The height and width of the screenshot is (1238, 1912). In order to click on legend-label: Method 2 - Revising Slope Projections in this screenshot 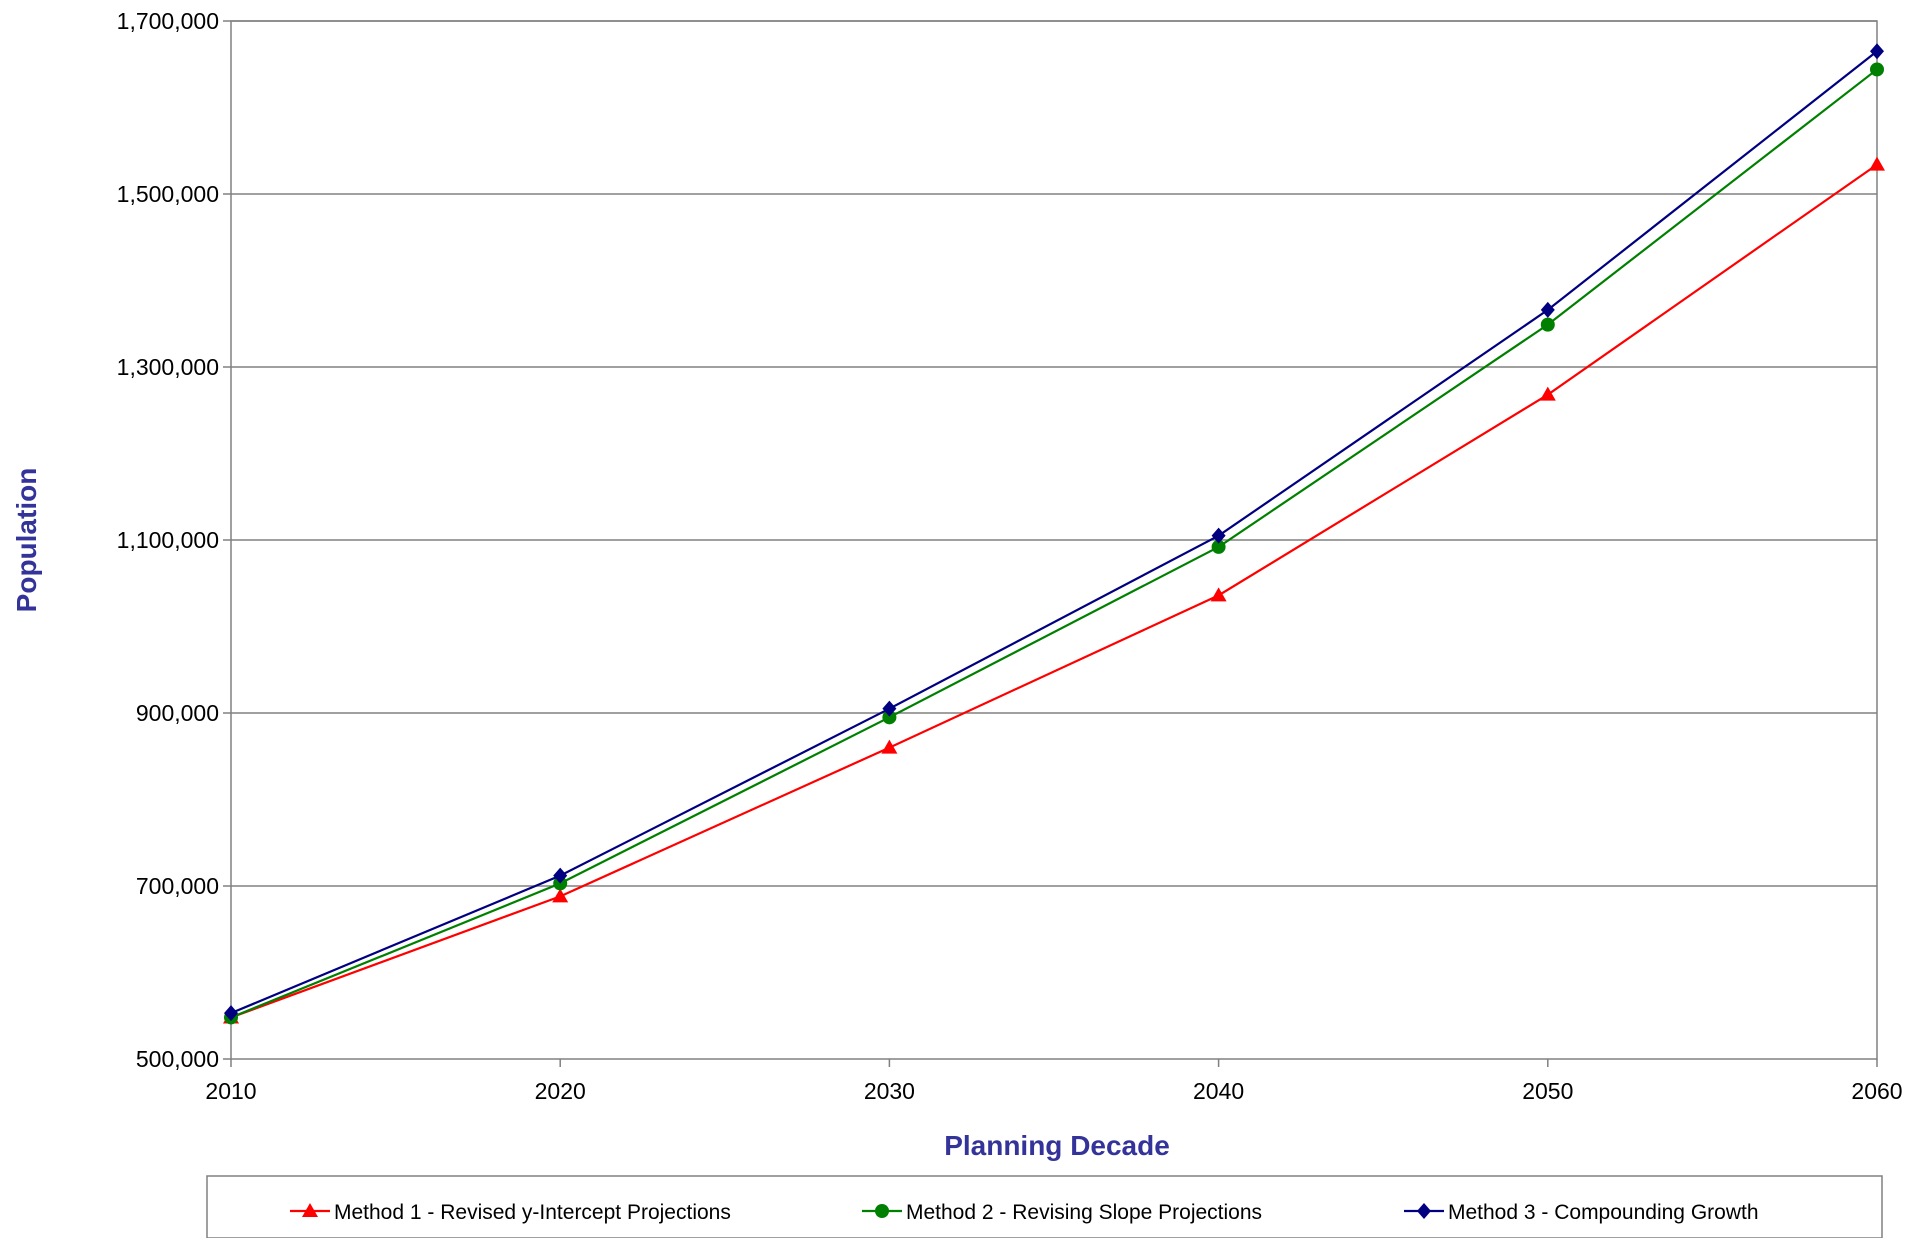, I will do `click(1084, 1212)`.